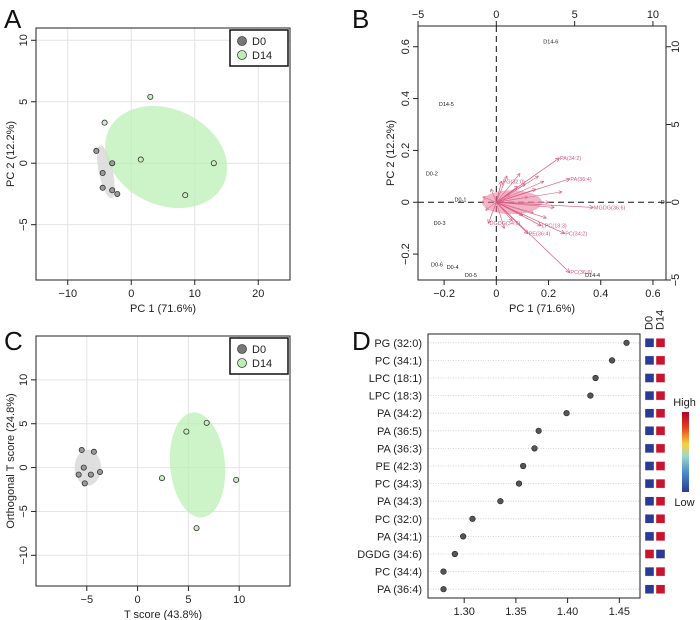  I want to click on y-tick-label: −0.2, so click(406, 254).